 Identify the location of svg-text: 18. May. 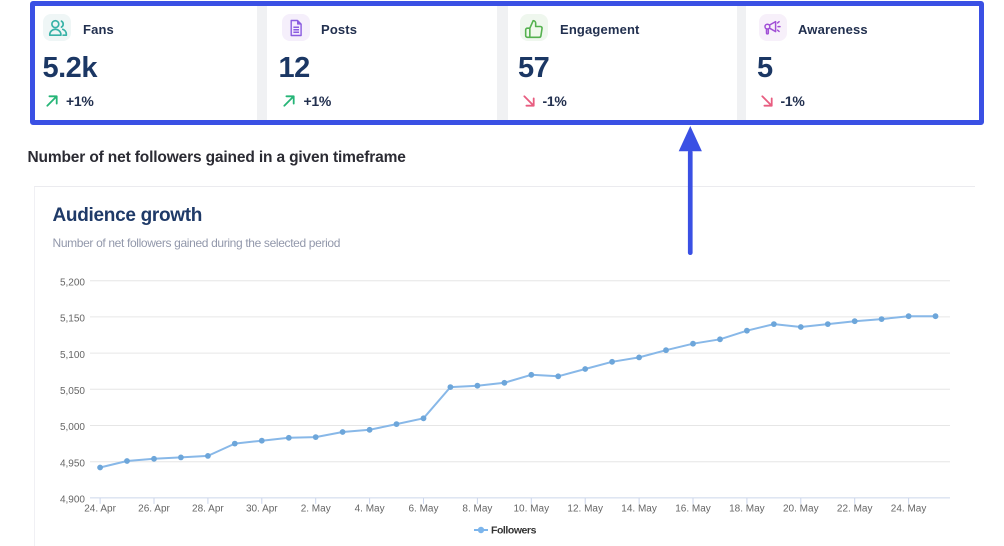
(747, 509).